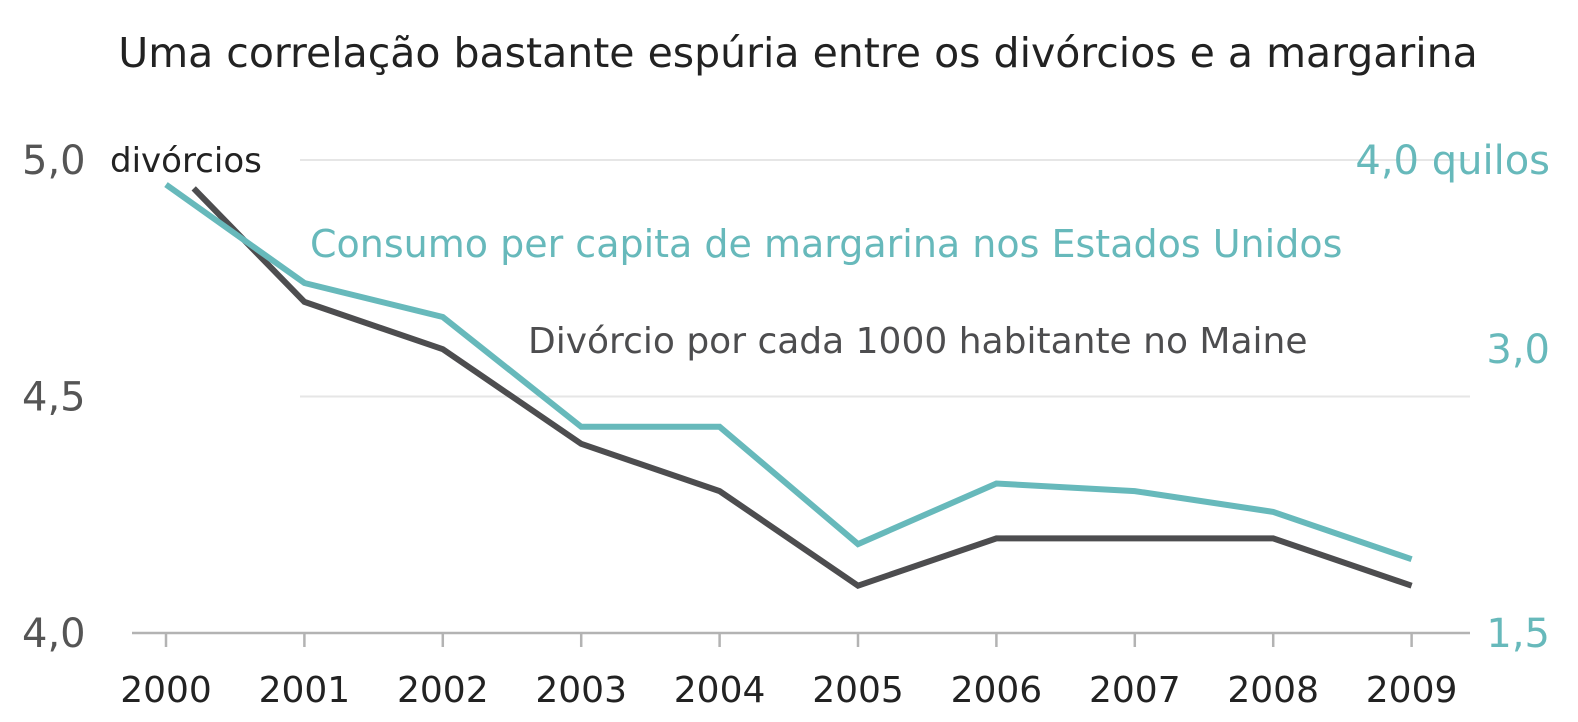 This screenshot has width=1578, height=722. Describe the element at coordinates (54, 634) in the screenshot. I see `left-tick-label: 4,0` at that location.